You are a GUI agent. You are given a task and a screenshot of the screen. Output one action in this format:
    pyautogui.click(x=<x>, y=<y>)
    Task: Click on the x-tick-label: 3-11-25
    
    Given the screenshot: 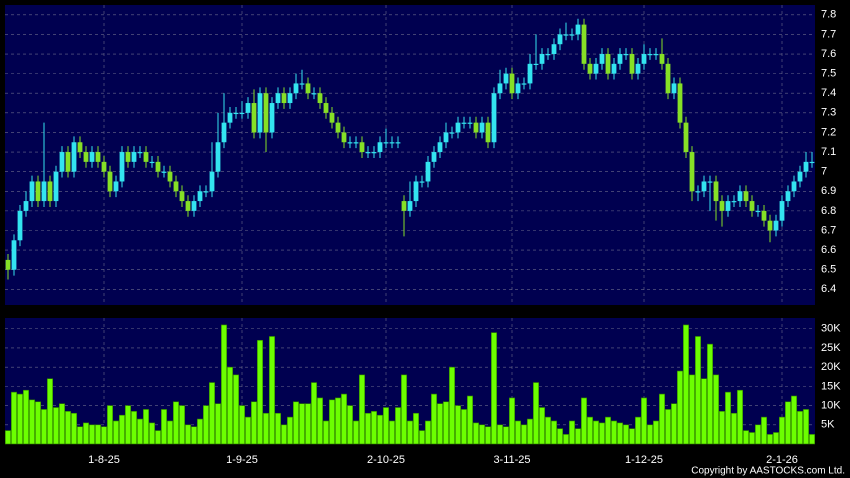 What is the action you would take?
    pyautogui.click(x=511, y=460)
    